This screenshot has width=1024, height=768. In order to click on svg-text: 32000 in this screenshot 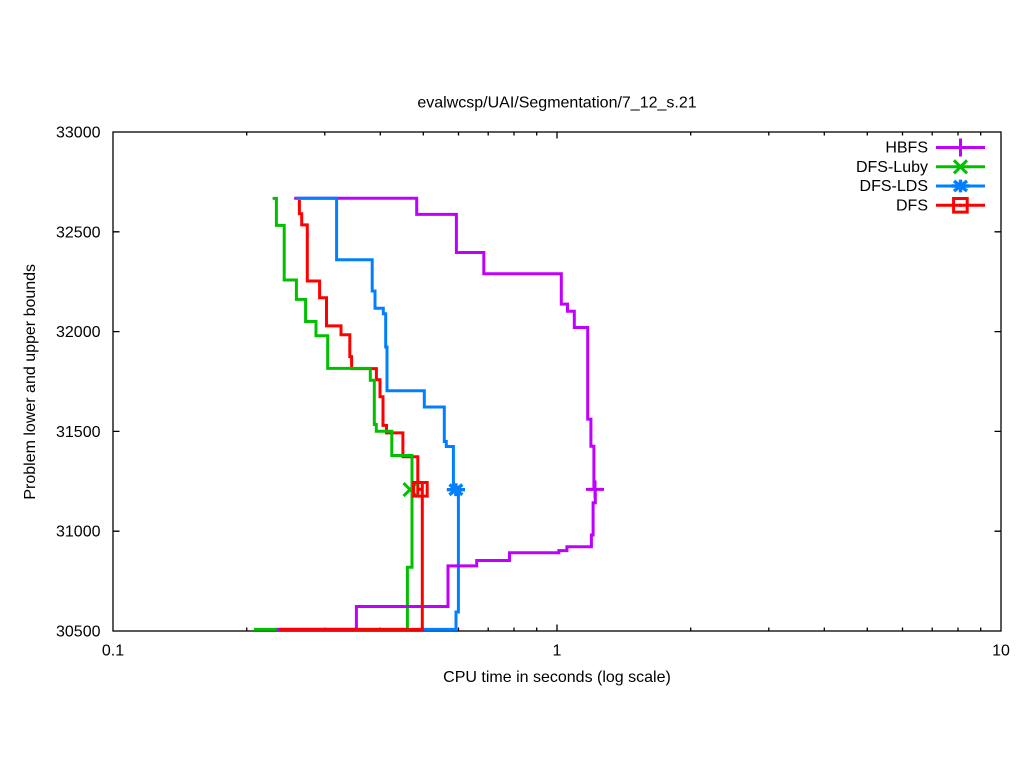, I will do `click(78, 332)`.